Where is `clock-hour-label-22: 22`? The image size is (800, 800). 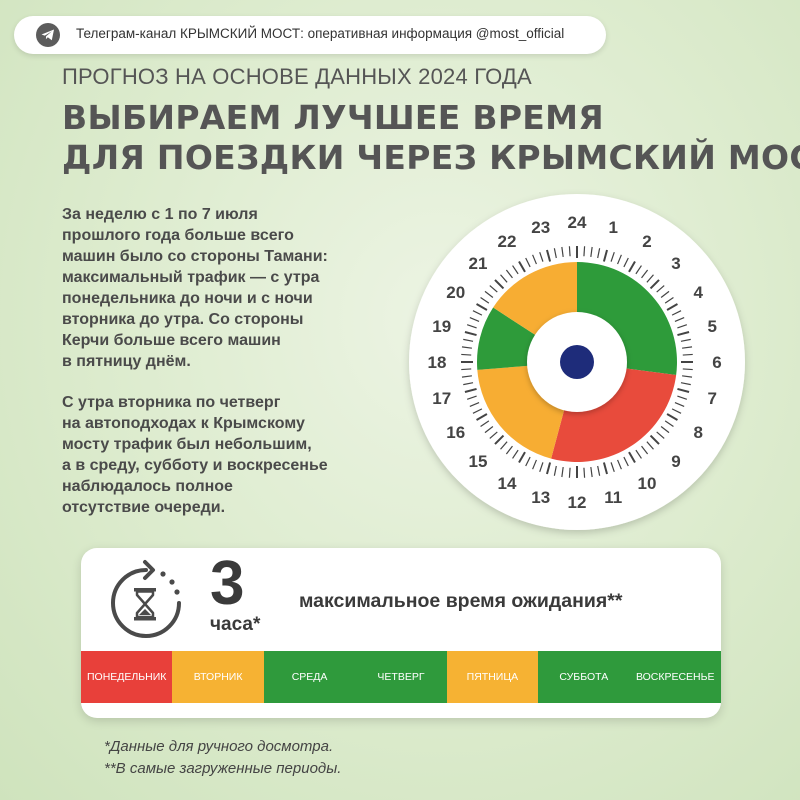
clock-hour-label-22: 22 is located at coordinates (507, 241).